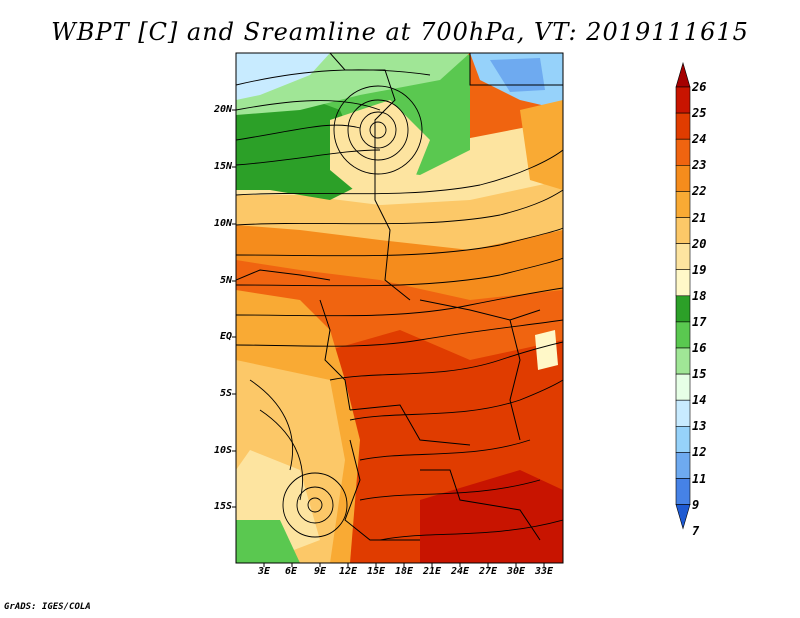  I want to click on colorbar-label: 7, so click(696, 530).